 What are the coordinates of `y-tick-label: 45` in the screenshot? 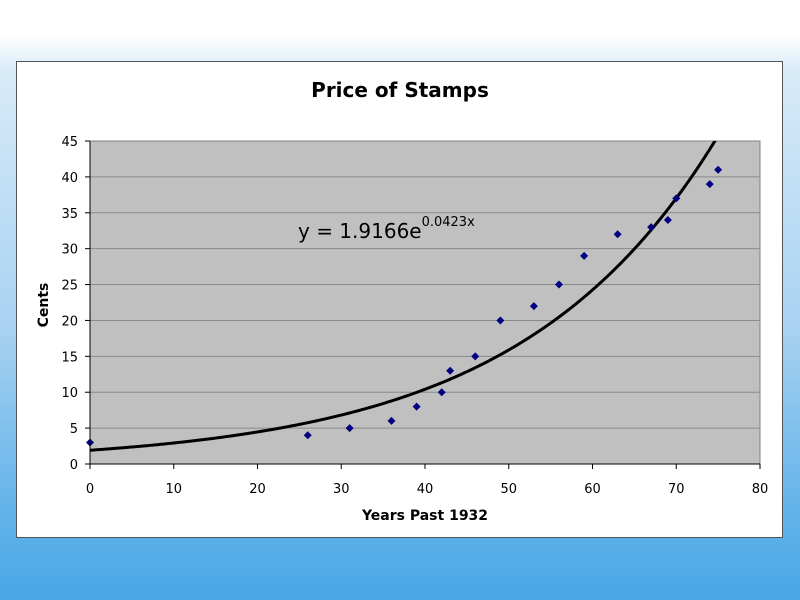 It's located at (69, 142).